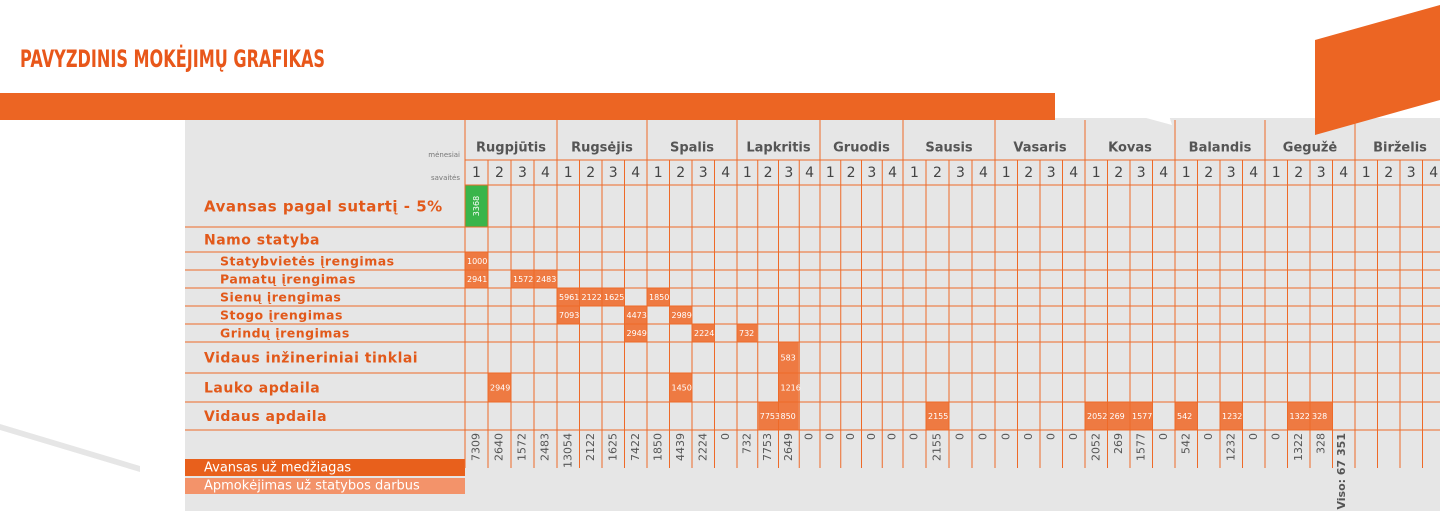  What do you see at coordinates (477, 279) in the screenshot?
I see `cell-value: 2941` at bounding box center [477, 279].